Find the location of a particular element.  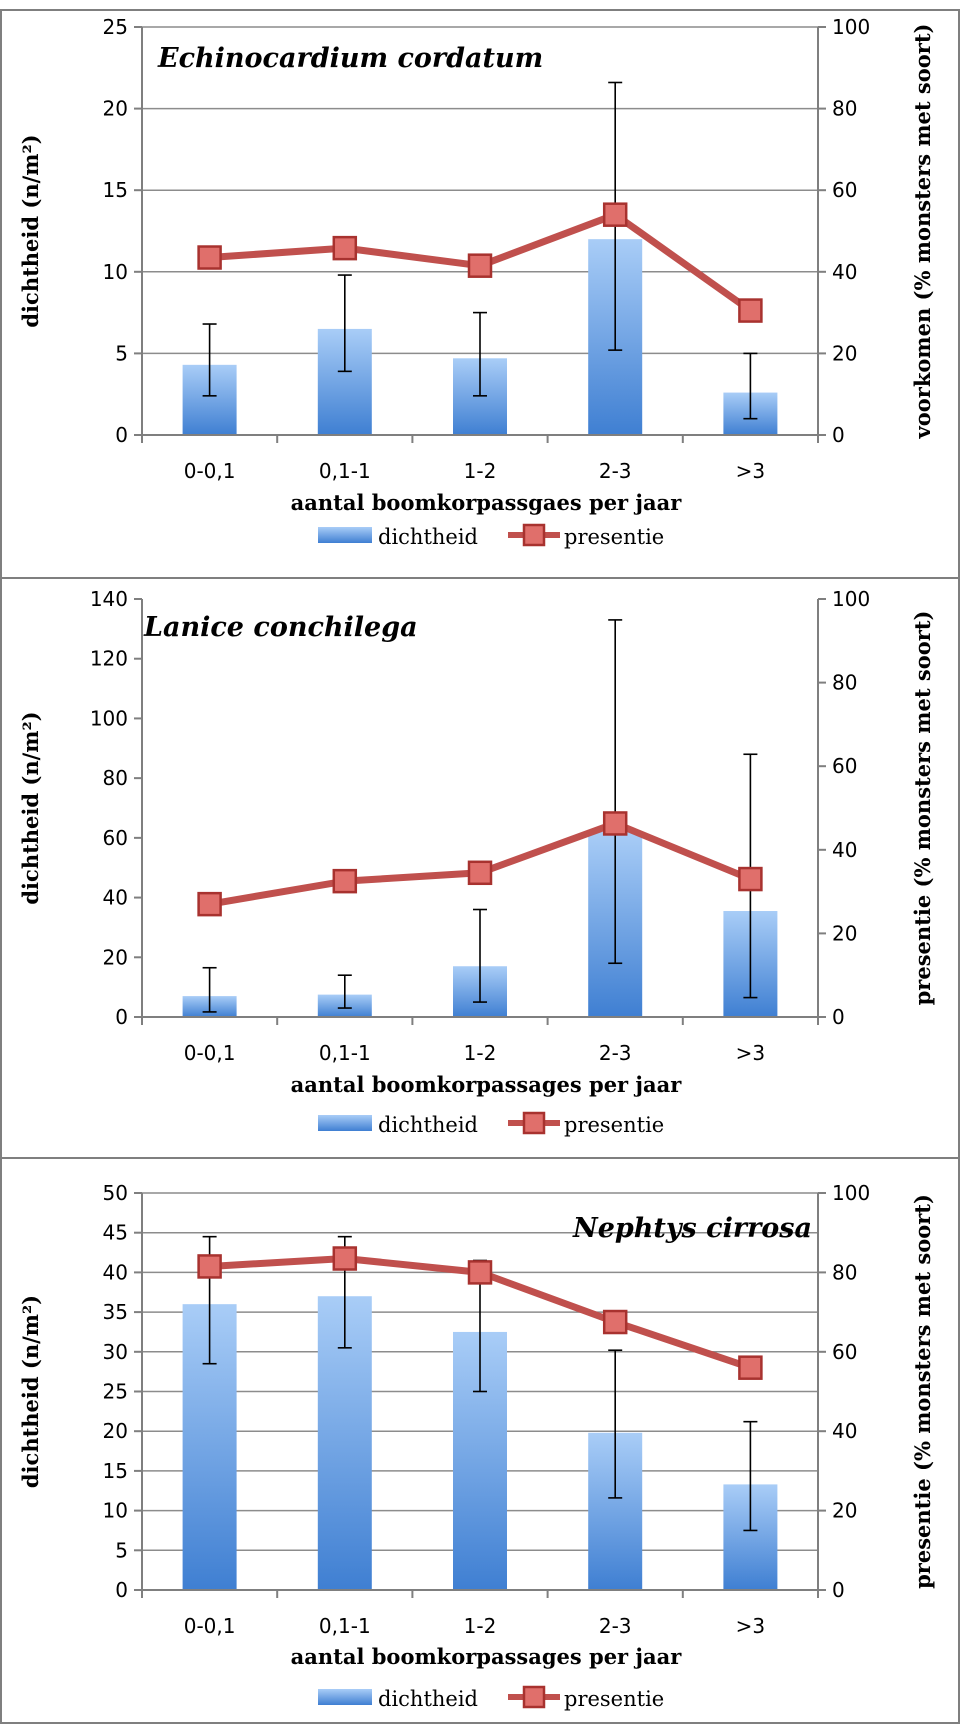

y-tick-label: 100 is located at coordinates (109, 718).